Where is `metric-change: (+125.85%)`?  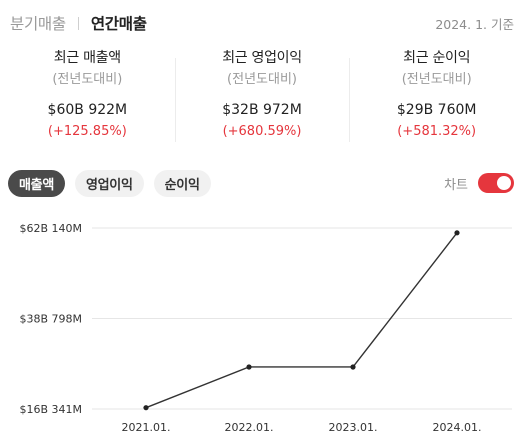
metric-change: (+125.85%) is located at coordinates (87, 131).